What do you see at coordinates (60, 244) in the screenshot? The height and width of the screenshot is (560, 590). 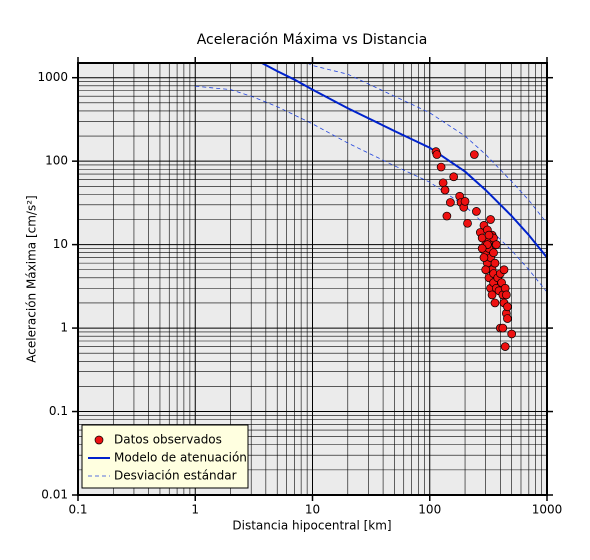 I see `y-tick-label: 10` at bounding box center [60, 244].